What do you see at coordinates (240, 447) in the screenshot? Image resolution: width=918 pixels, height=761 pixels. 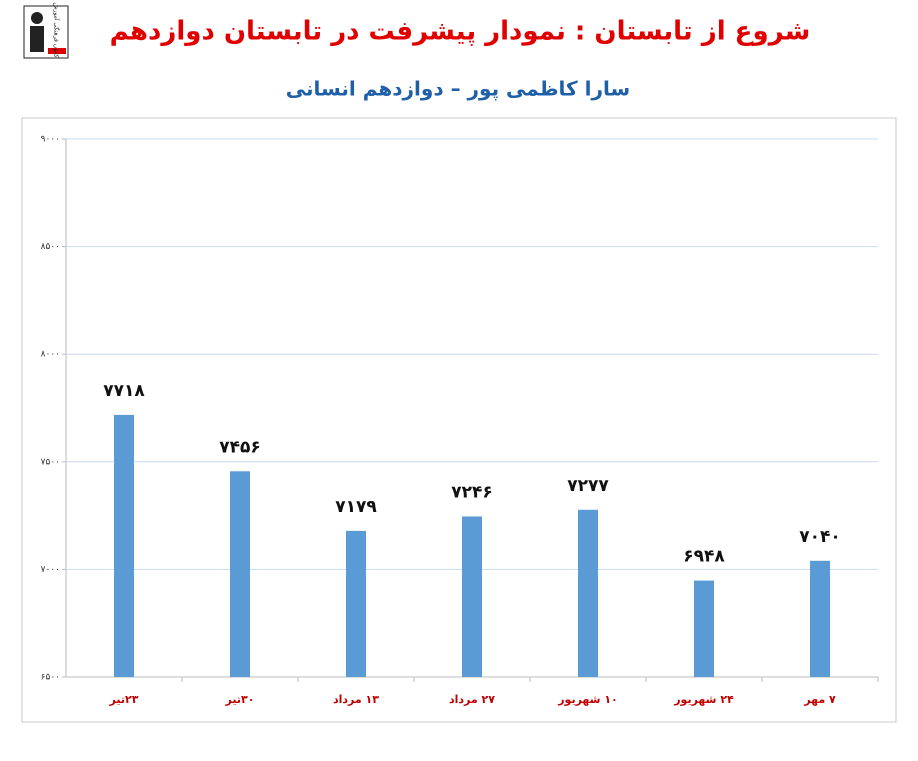 I see `value-label: ۷۴۵۶` at bounding box center [240, 447].